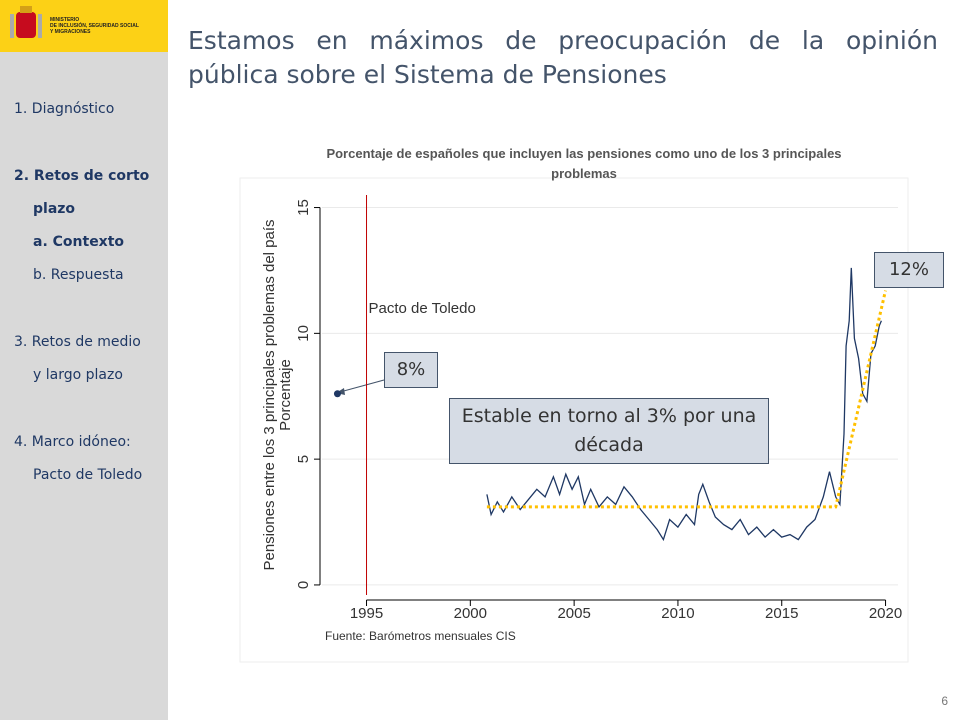  Describe the element at coordinates (337, 394) in the screenshot. I see `data-point` at that location.